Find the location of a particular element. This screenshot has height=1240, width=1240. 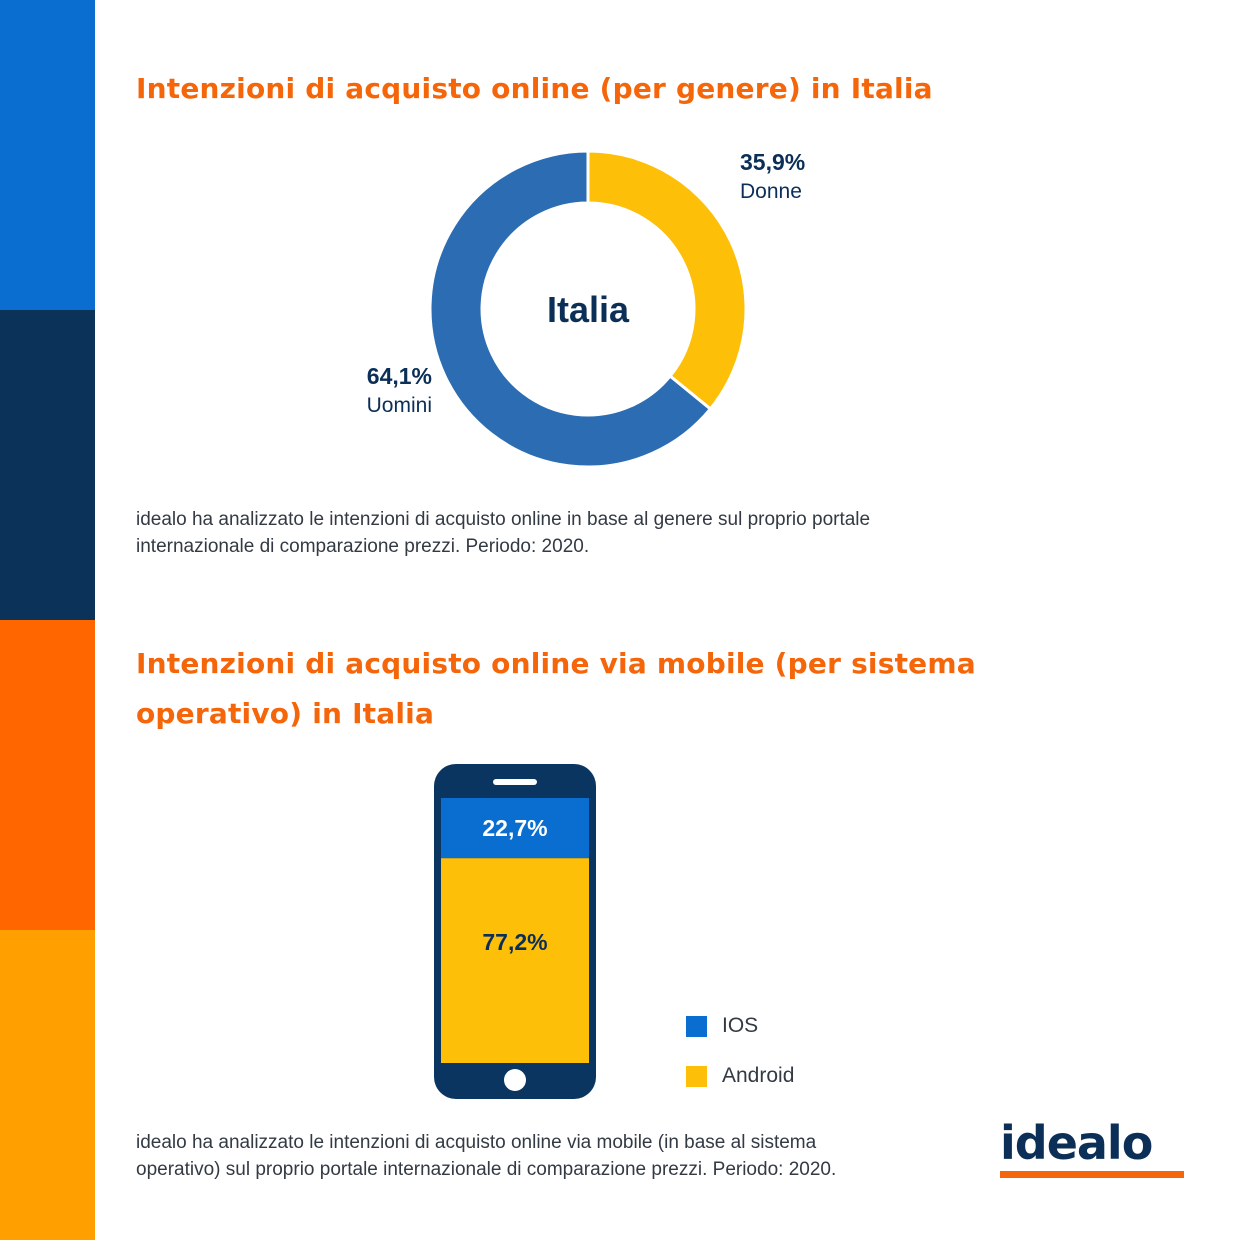

donut-slice-uomini is located at coordinates (570, 309).